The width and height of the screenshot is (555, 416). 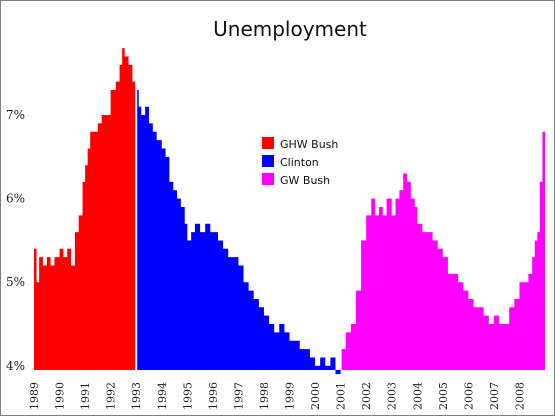 What do you see at coordinates (443, 396) in the screenshot?
I see `x-tick-label: 2005` at bounding box center [443, 396].